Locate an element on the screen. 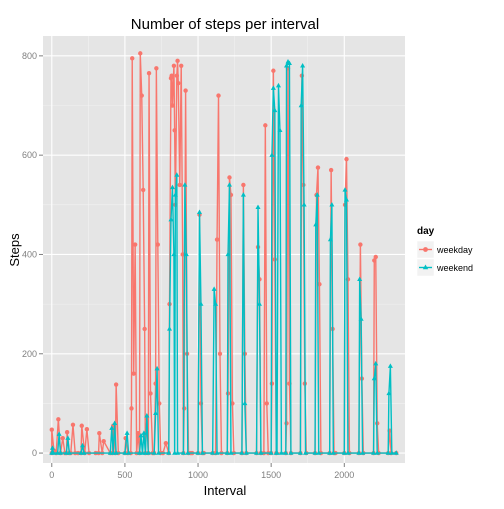 The image size is (504, 509). x-tick-label: 1500 is located at coordinates (271, 475).